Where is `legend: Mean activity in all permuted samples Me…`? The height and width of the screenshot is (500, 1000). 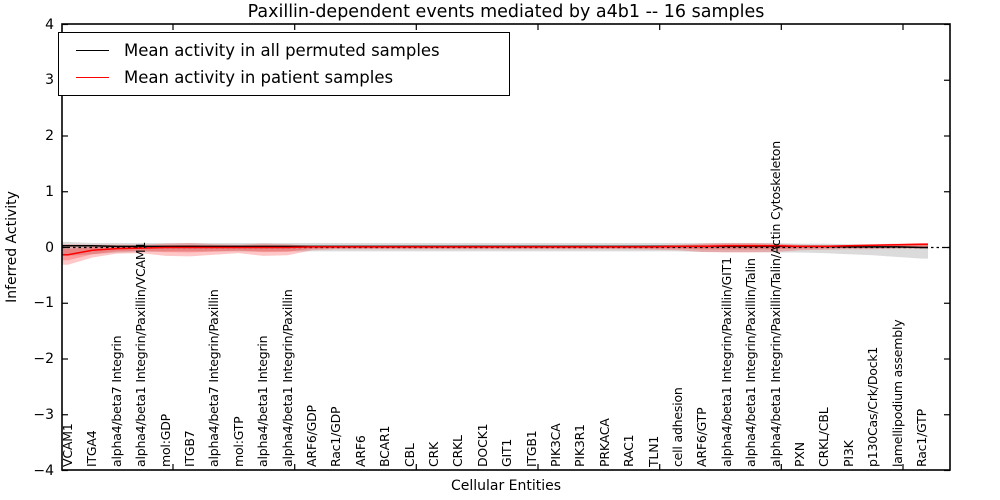
legend: Mean activity in all permuted samples Me… is located at coordinates (284, 64).